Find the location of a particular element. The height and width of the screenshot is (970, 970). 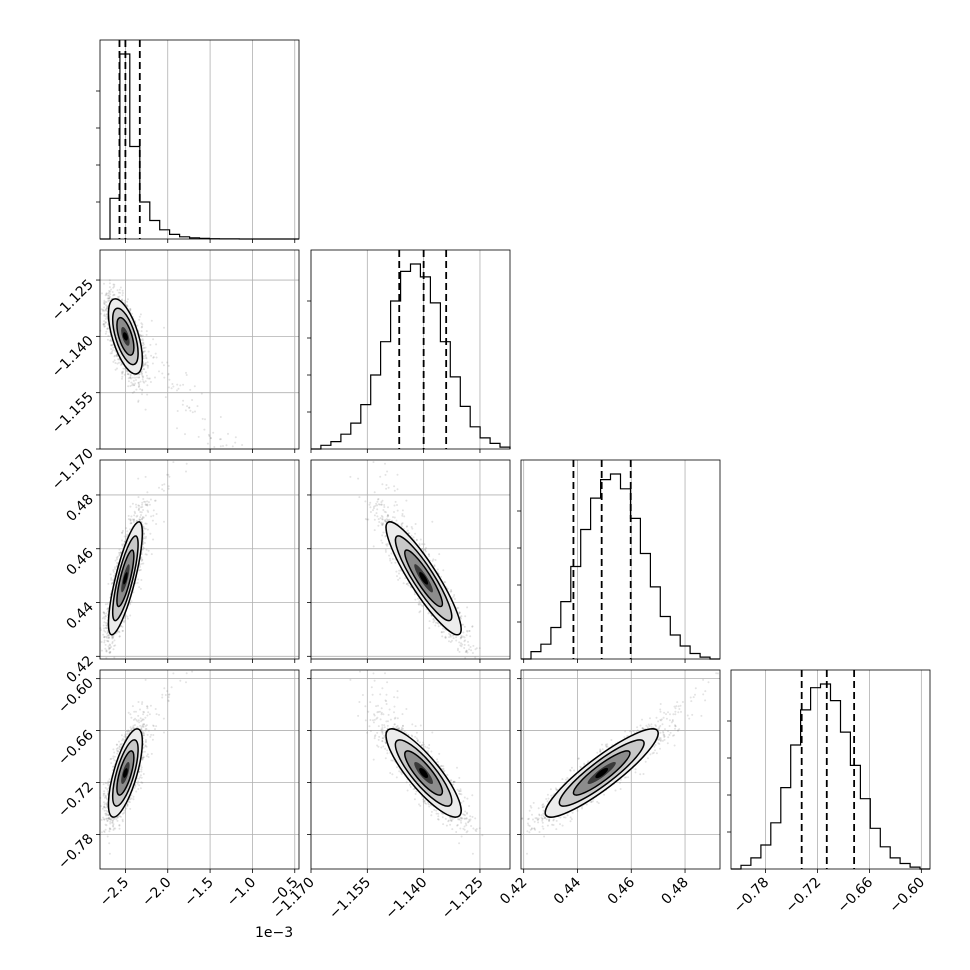

y-tick-label: 0.44 is located at coordinates (79, 615).